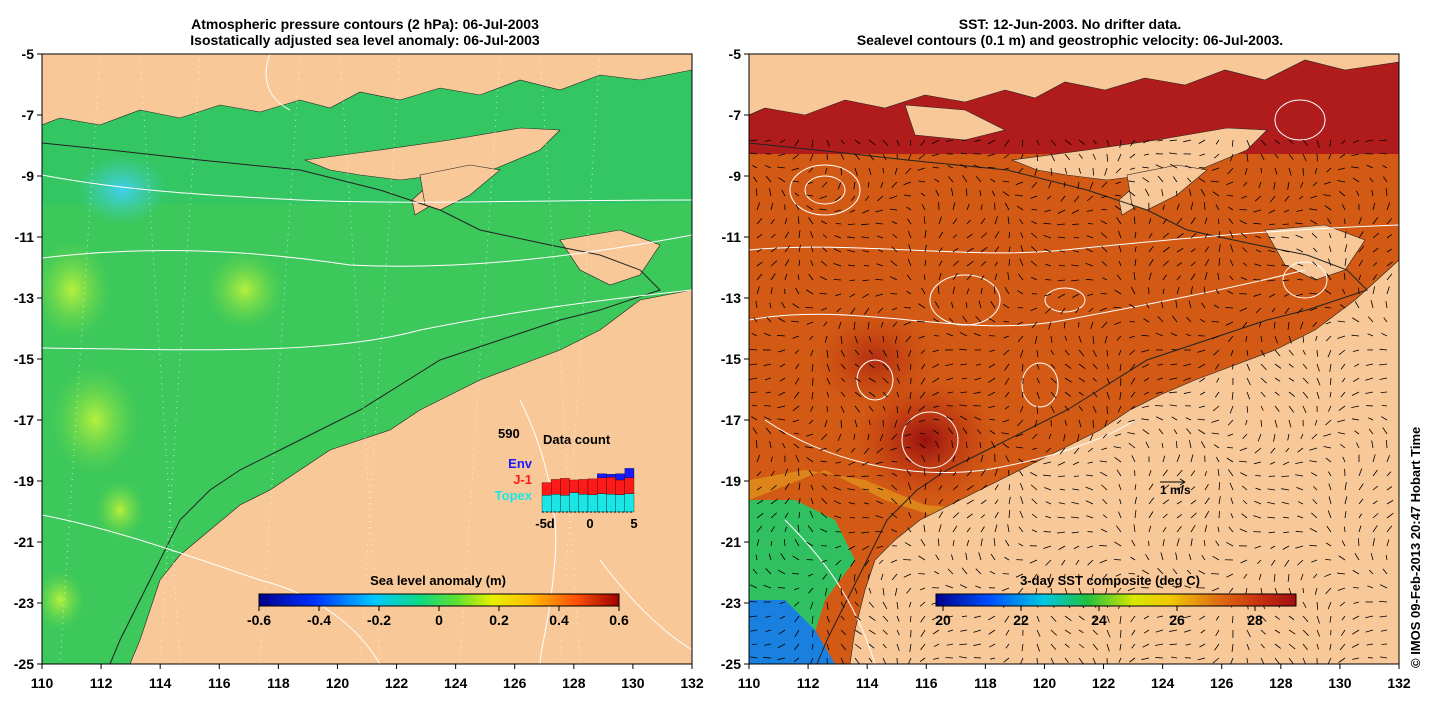 This screenshot has width=1440, height=710. Describe the element at coordinates (1116, 600) in the screenshot. I see `sst-colorbar: 3-day SST composite (deg C) 20 22 24 26 28` at that location.